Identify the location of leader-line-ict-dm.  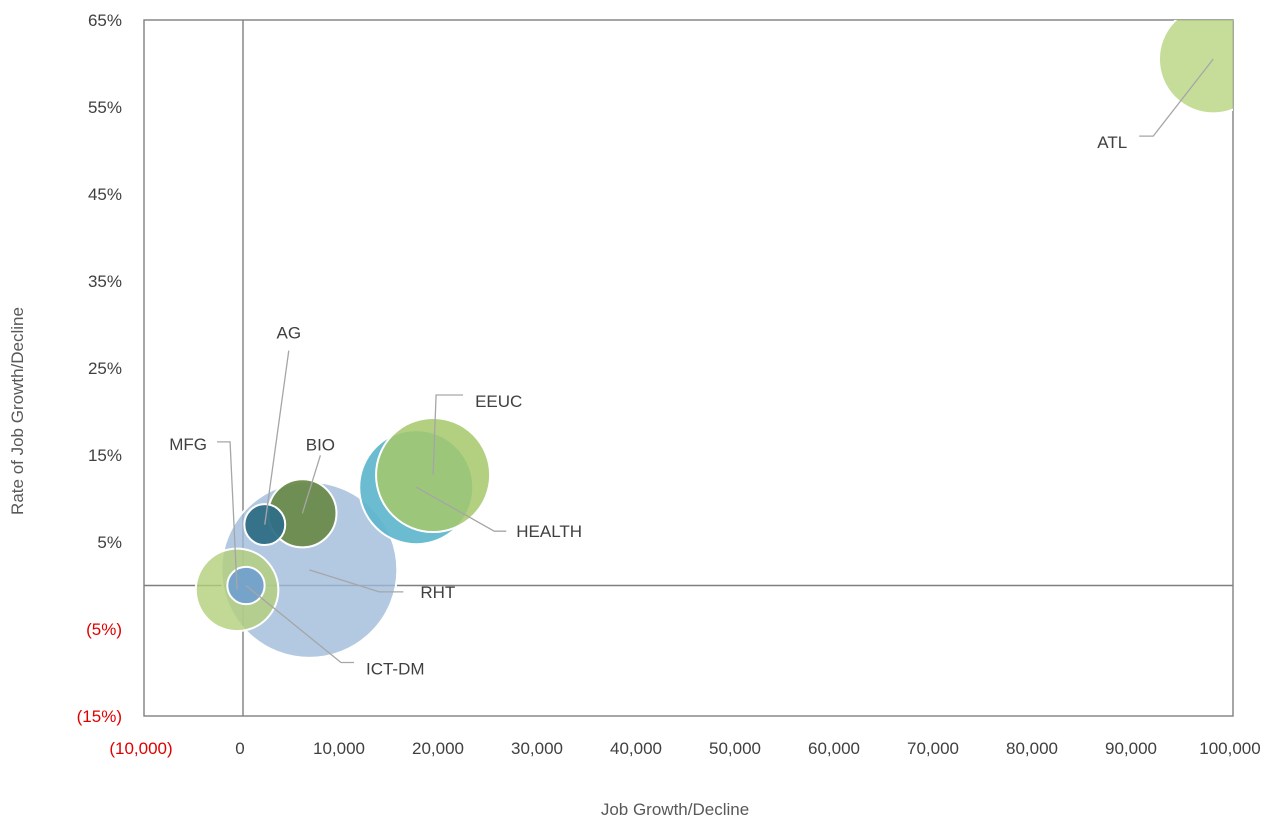
(299, 624).